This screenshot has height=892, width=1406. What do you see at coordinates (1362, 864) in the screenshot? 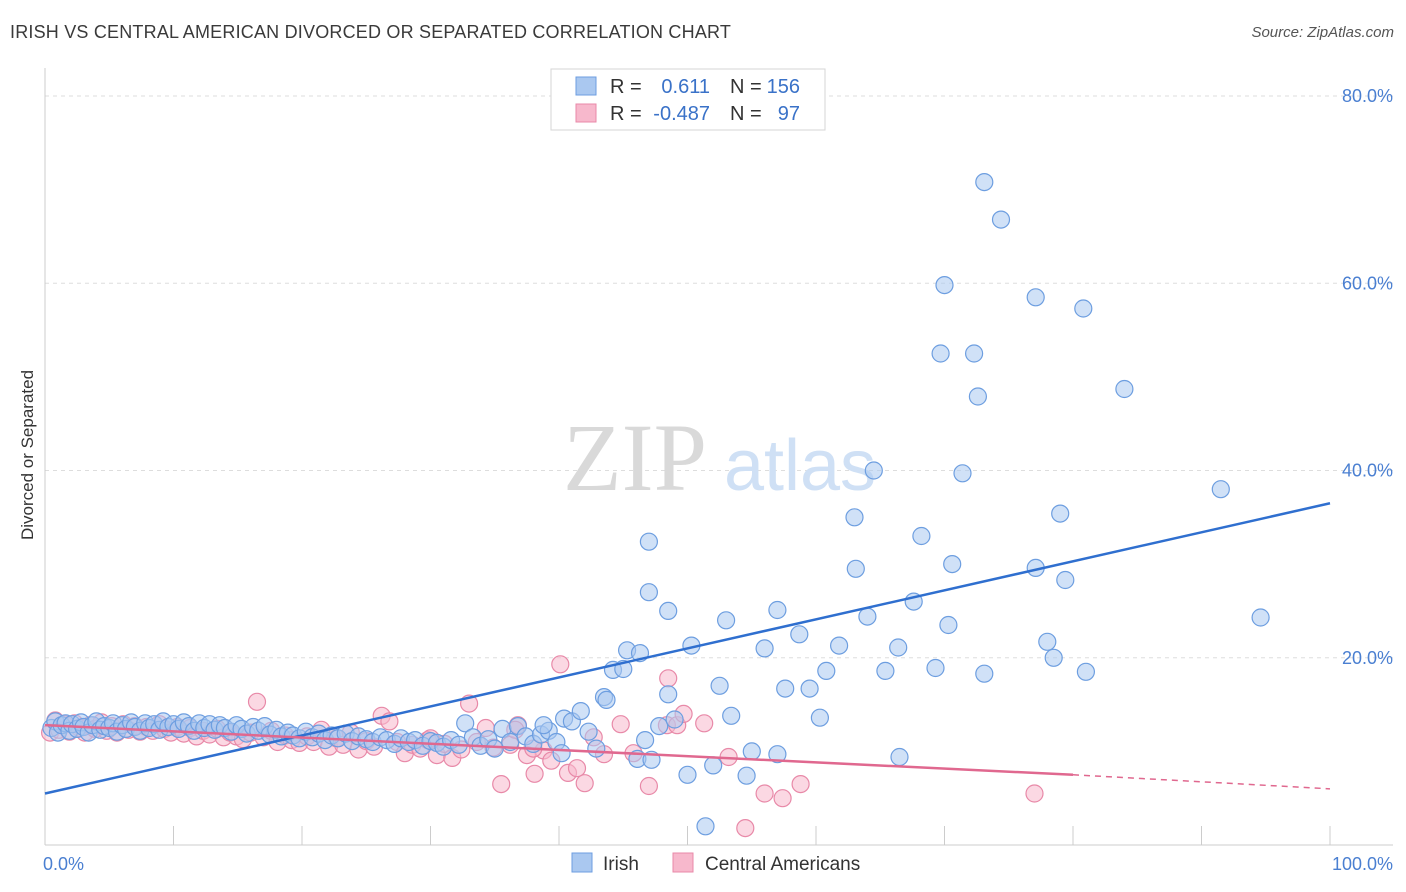
I see `x-tick-label-1: 100.0%` at bounding box center [1362, 864].